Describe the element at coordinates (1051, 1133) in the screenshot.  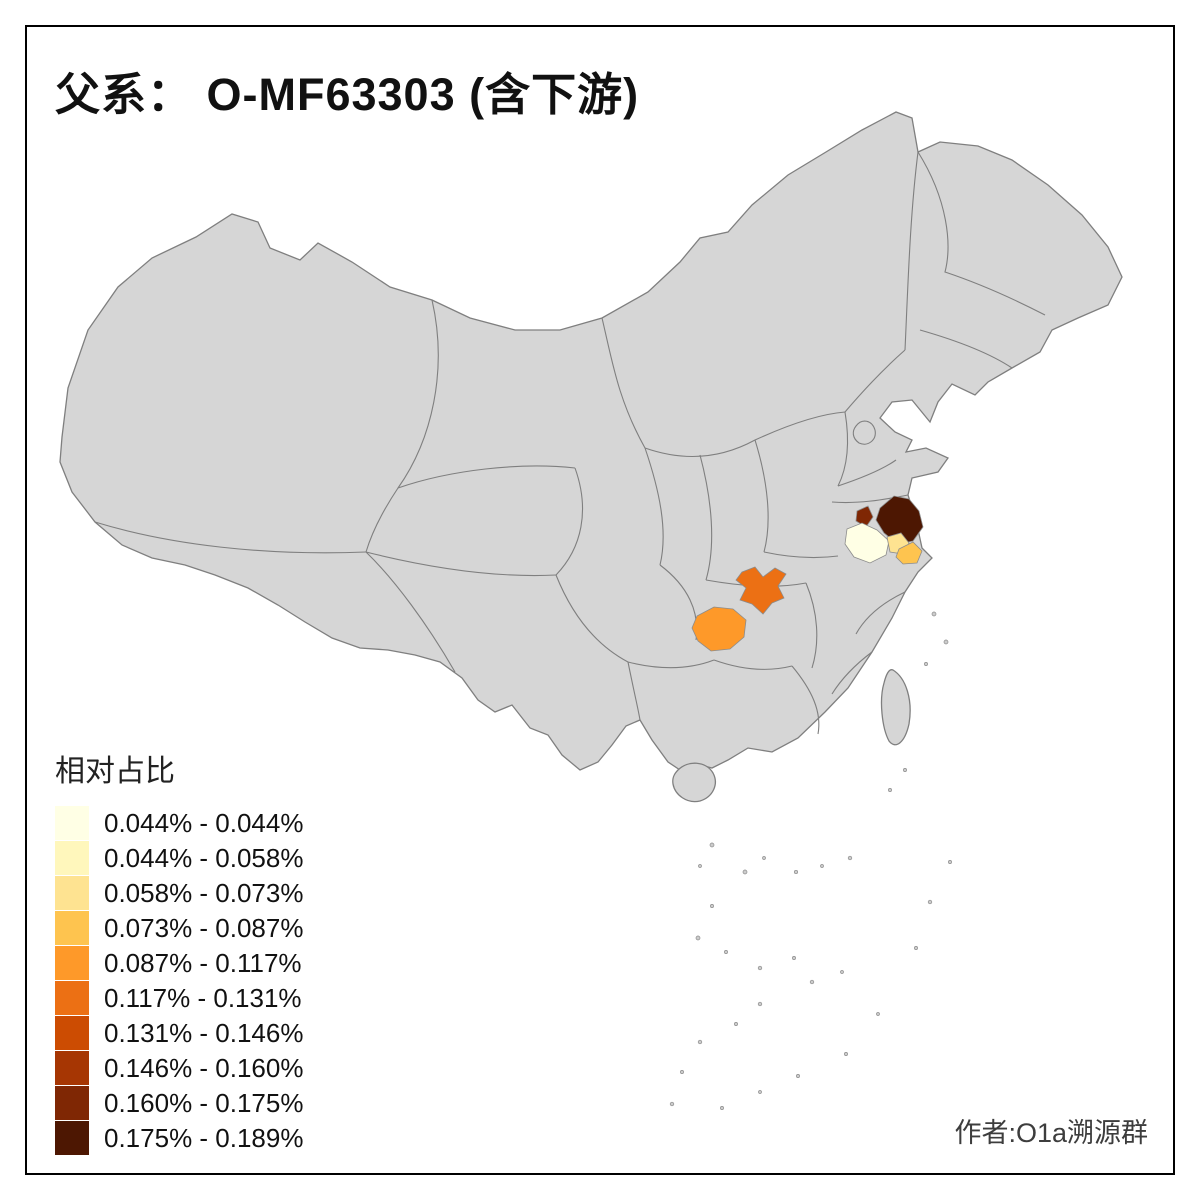
I see `author-credit: 作者:O1a溯源群` at that location.